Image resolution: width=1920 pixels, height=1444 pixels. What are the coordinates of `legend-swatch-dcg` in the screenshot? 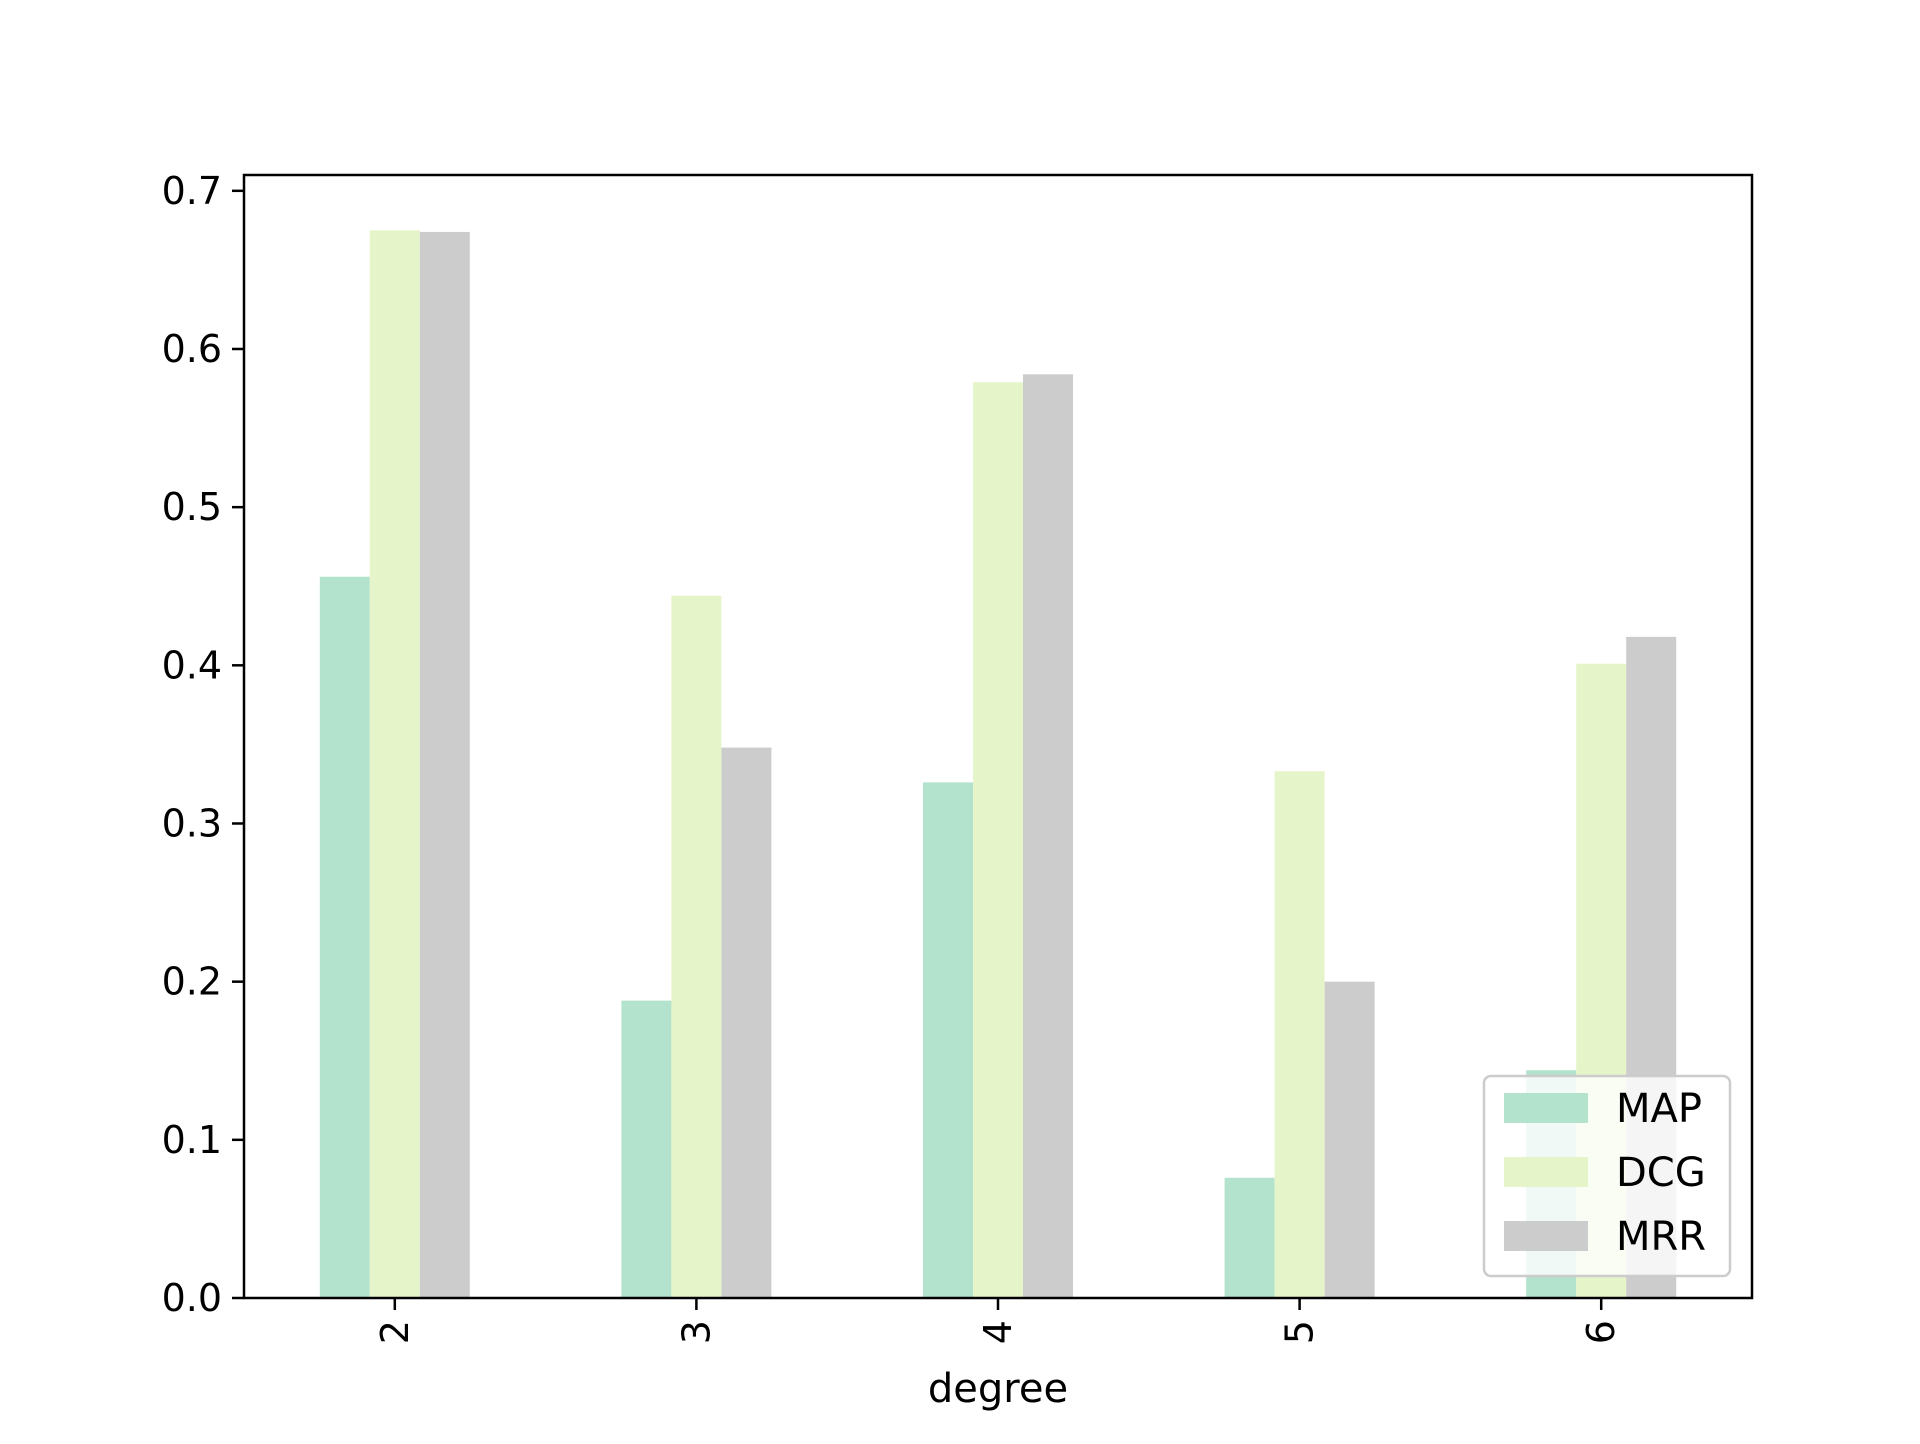 It's located at (1546, 1172).